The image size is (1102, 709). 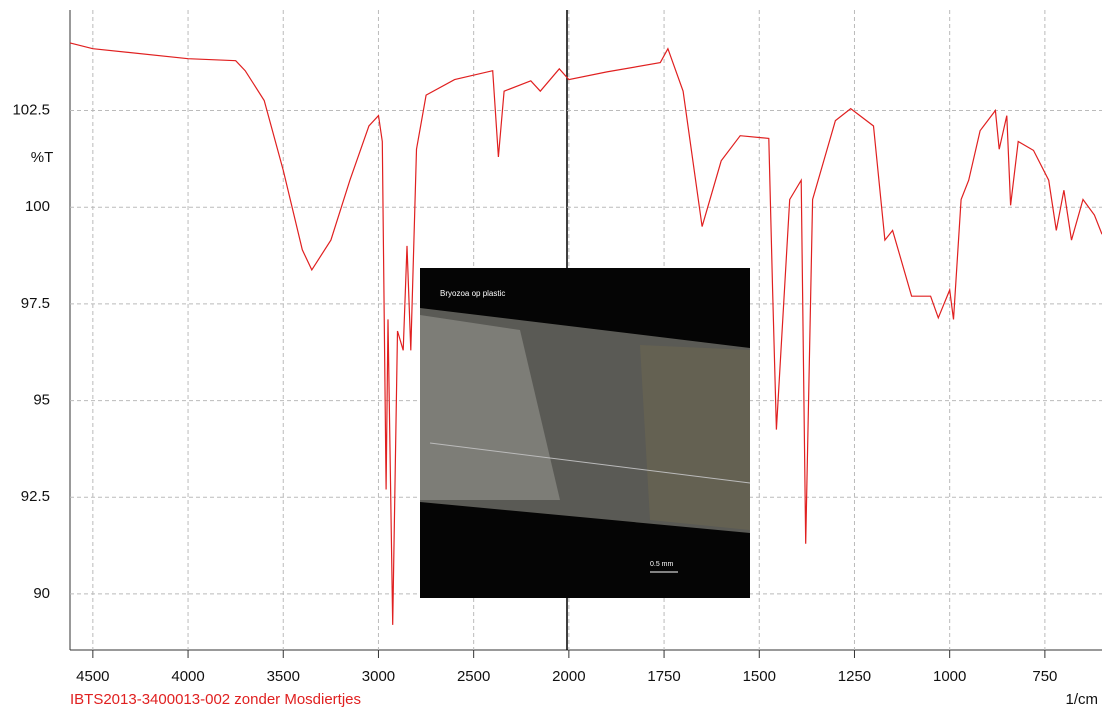 I want to click on y-tick-label: 97.5, so click(x=35, y=303).